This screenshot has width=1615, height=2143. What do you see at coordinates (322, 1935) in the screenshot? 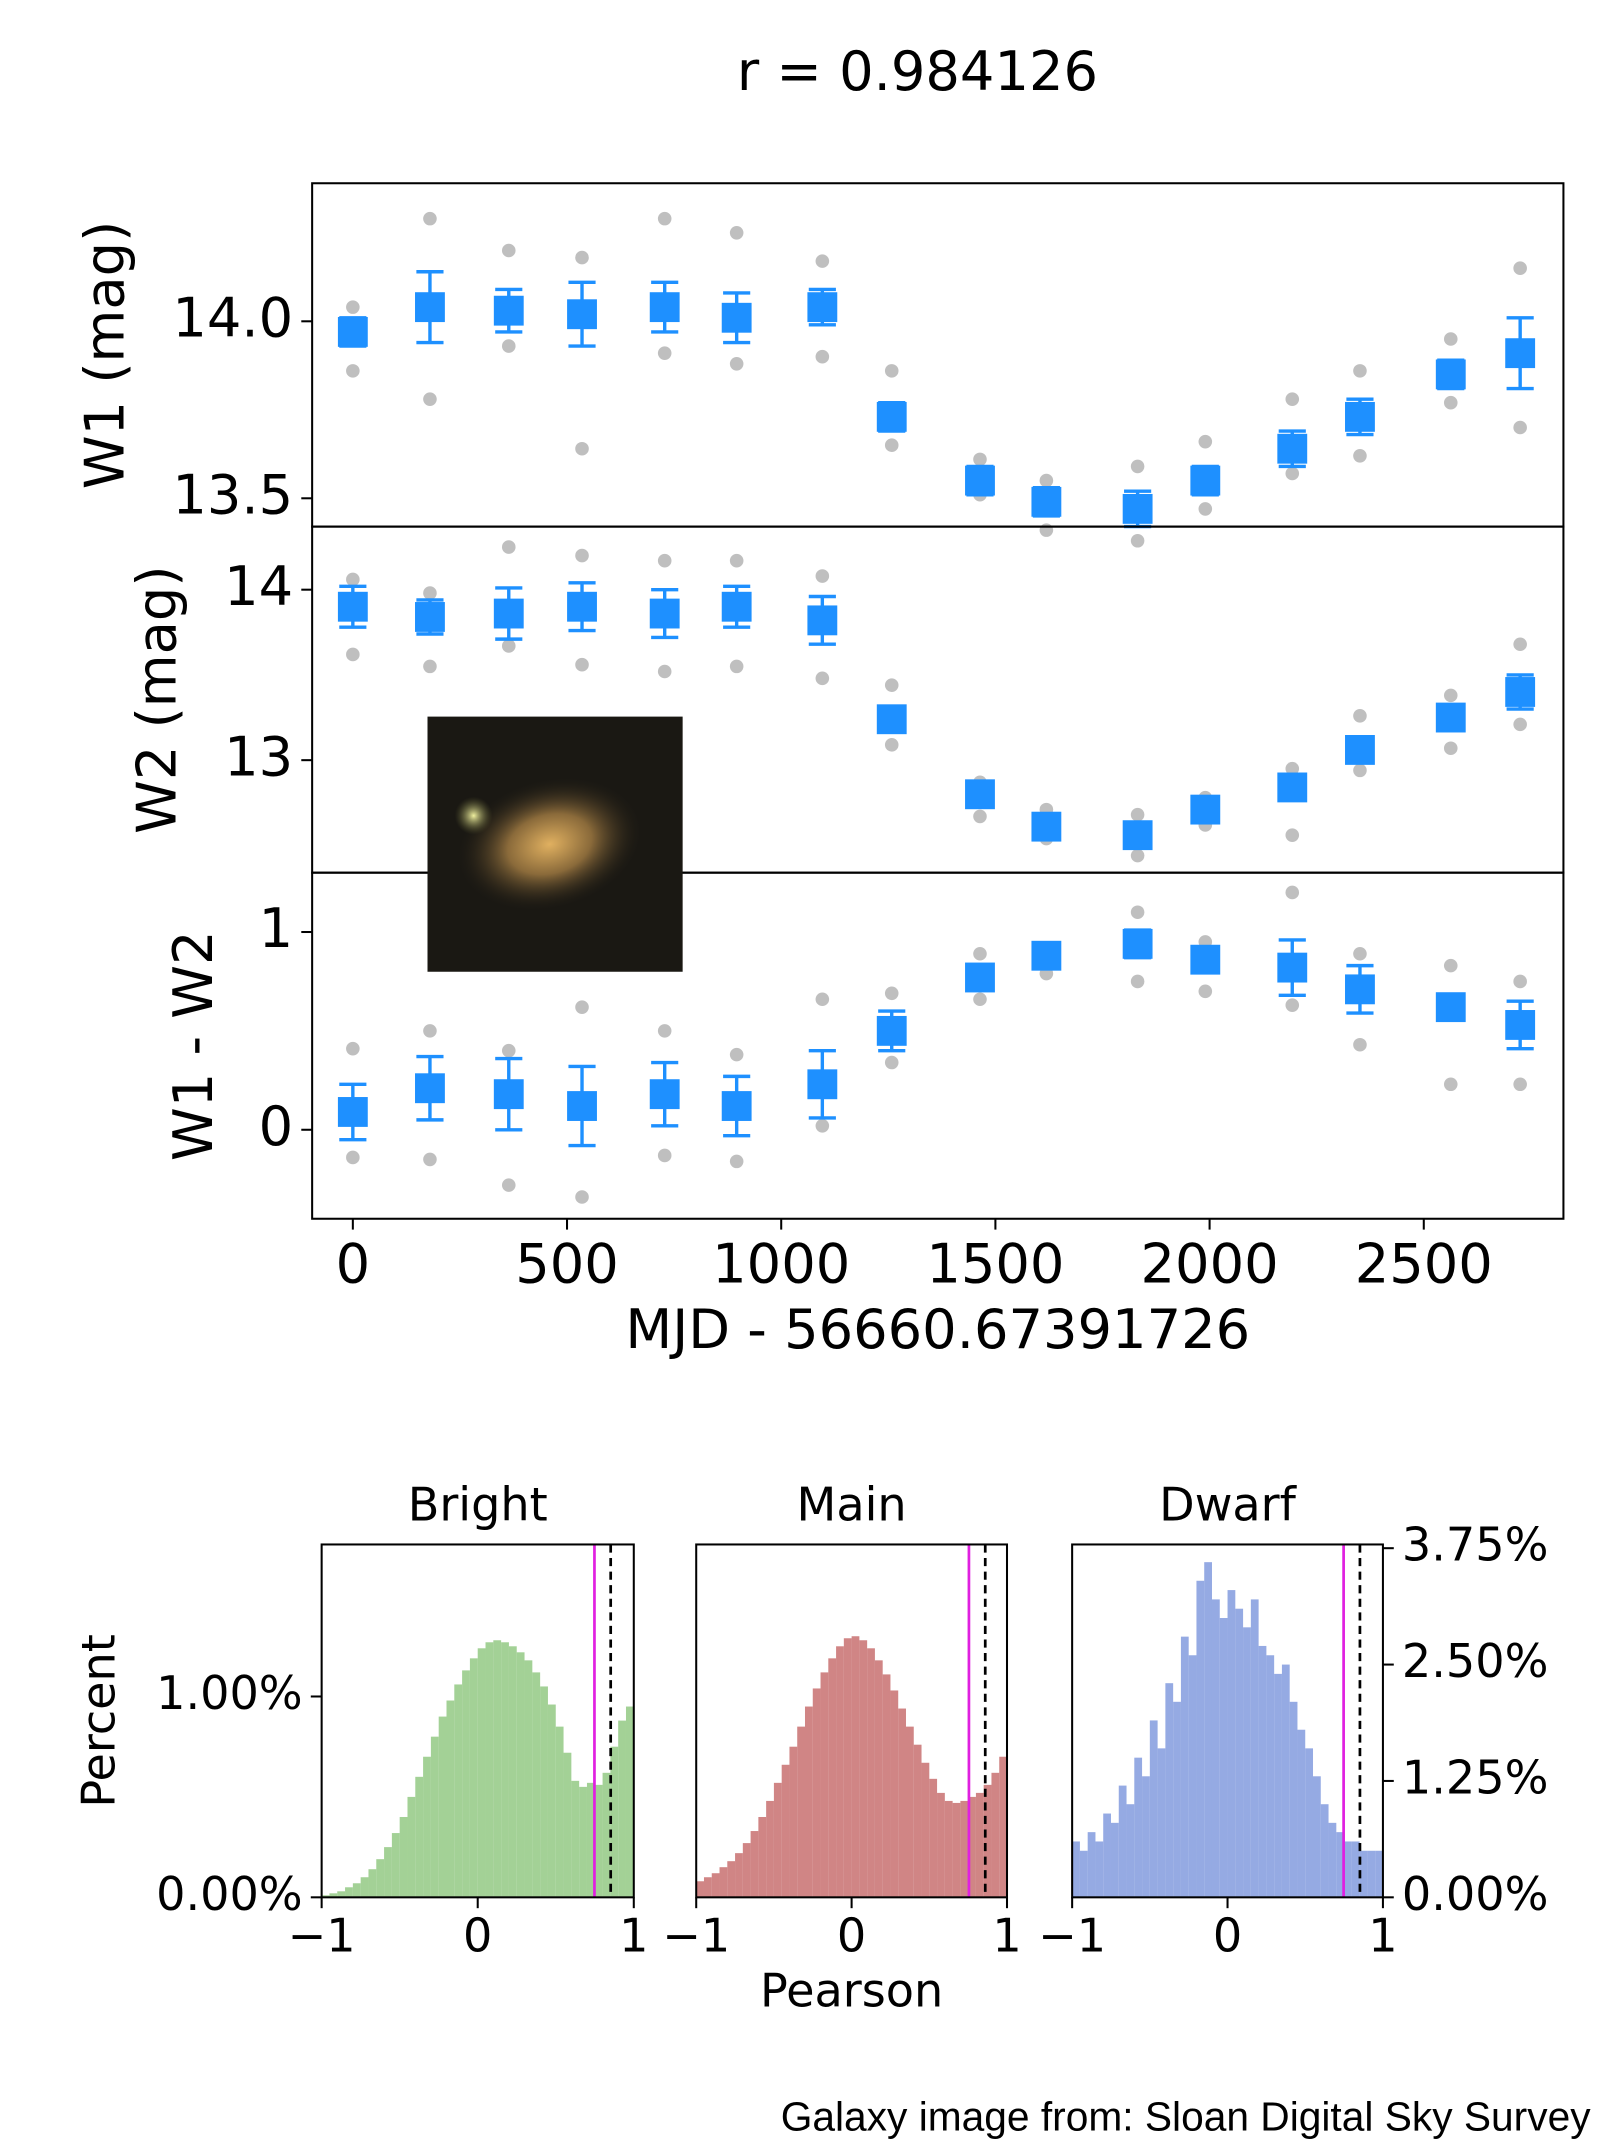
I see `x-tick-label: −1` at bounding box center [322, 1935].